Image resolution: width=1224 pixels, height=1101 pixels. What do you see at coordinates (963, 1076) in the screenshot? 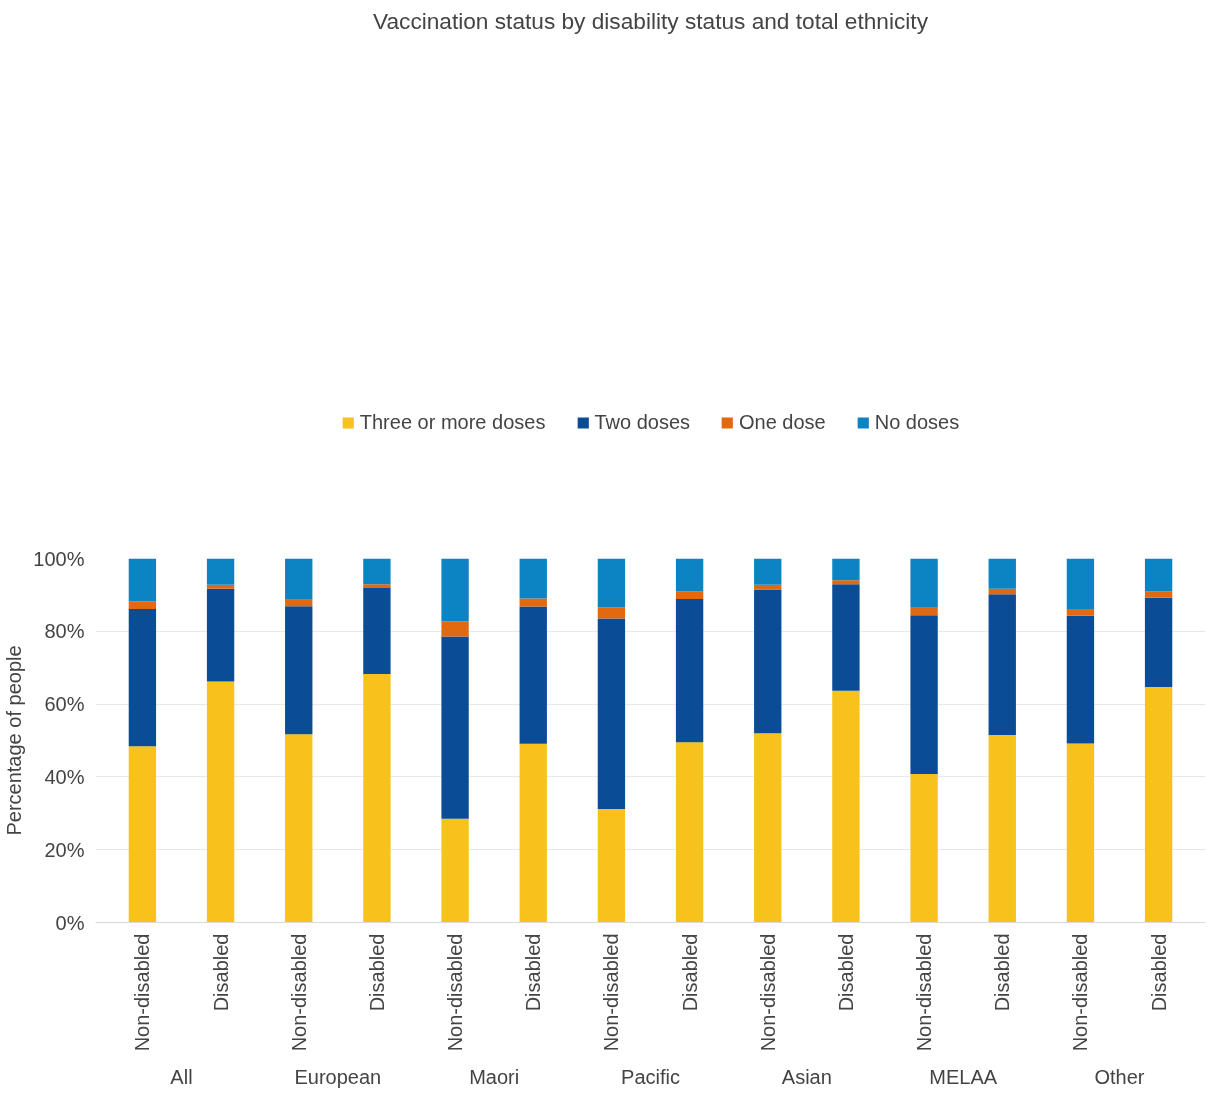
I see `text: MELAA` at bounding box center [963, 1076].